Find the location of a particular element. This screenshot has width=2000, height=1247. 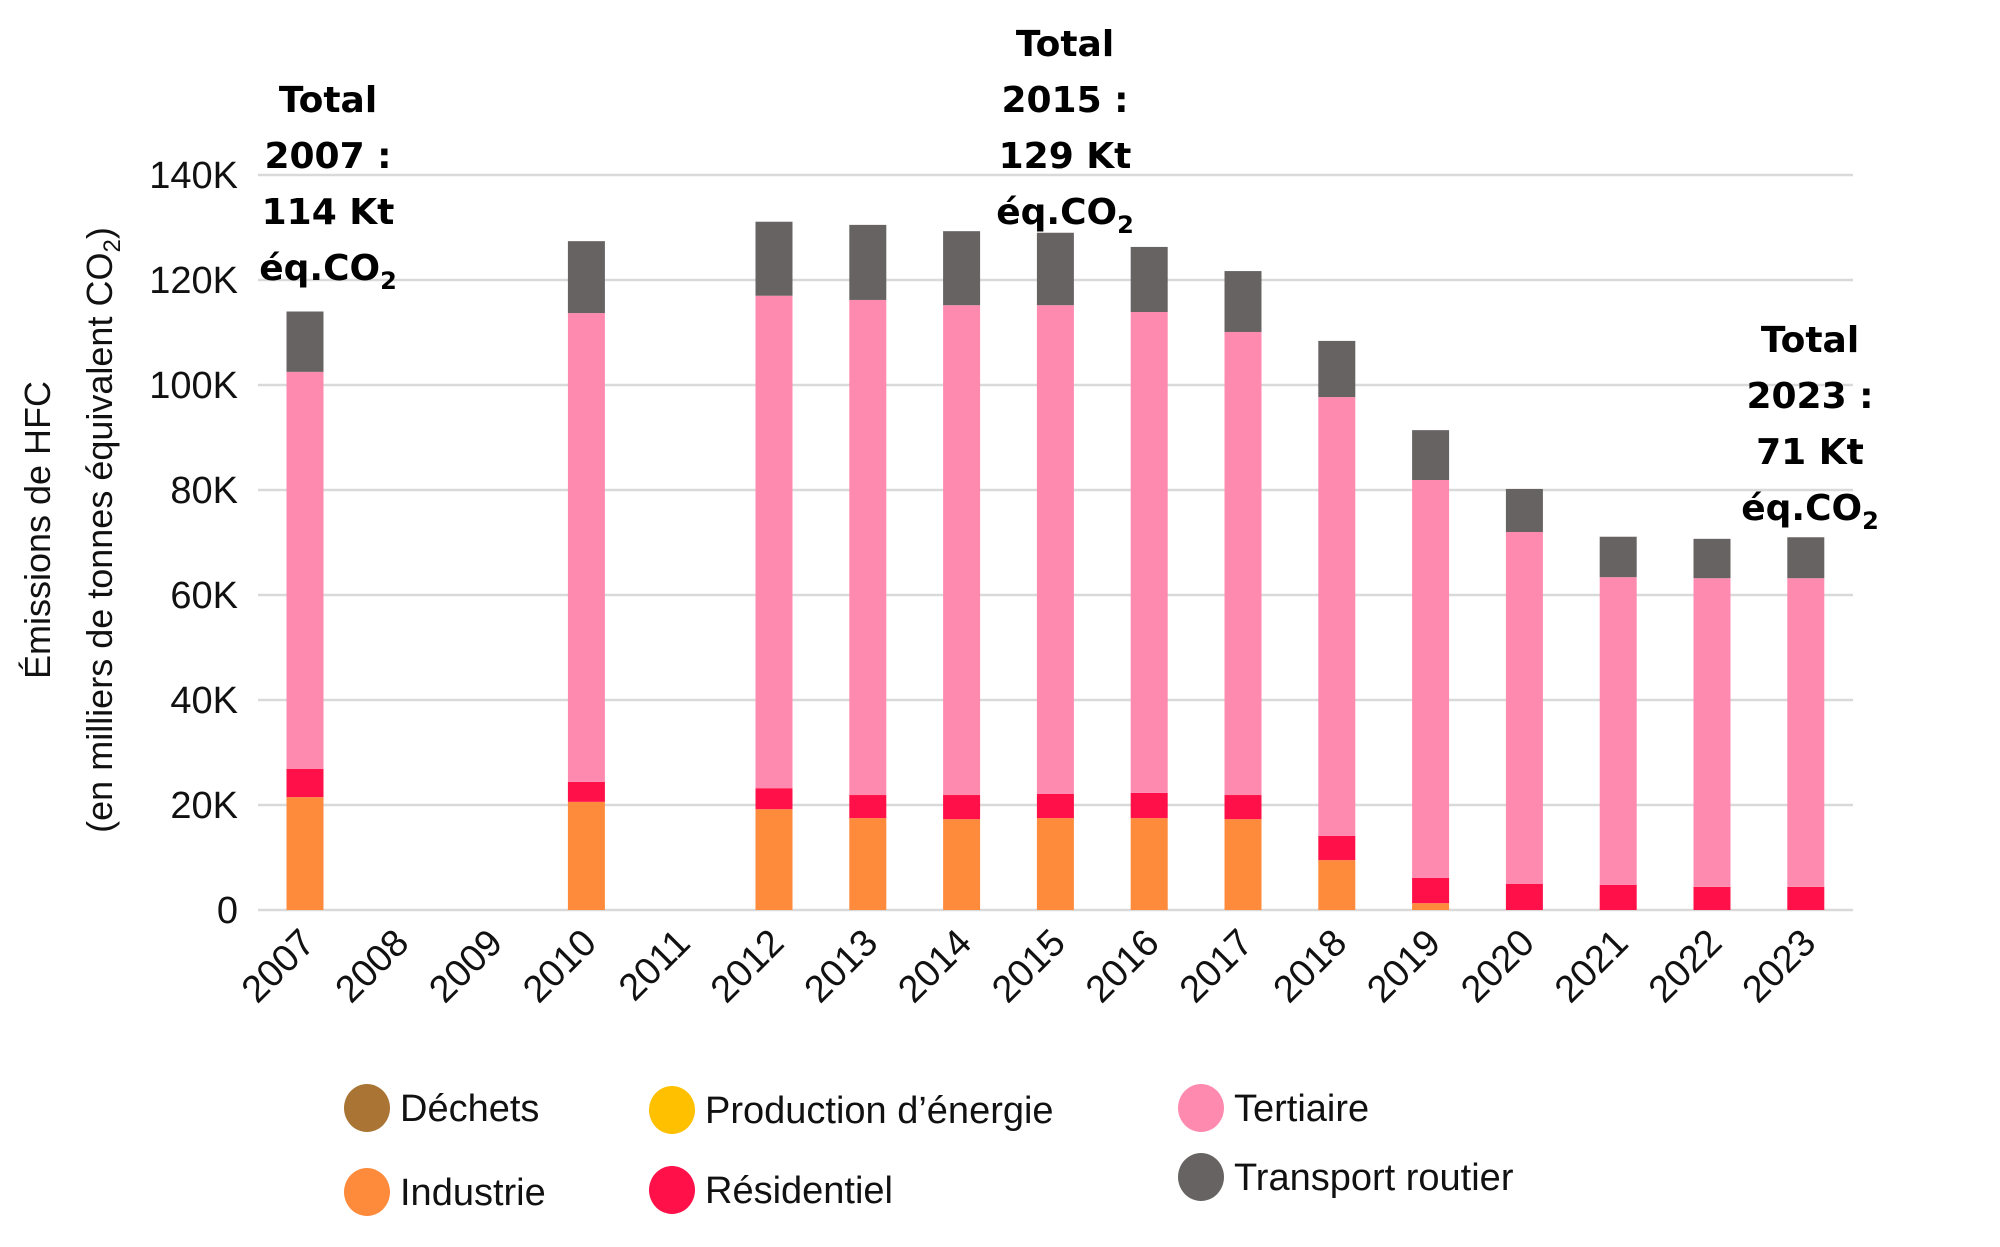

legend-label: Production d’énergie is located at coordinates (879, 1111).